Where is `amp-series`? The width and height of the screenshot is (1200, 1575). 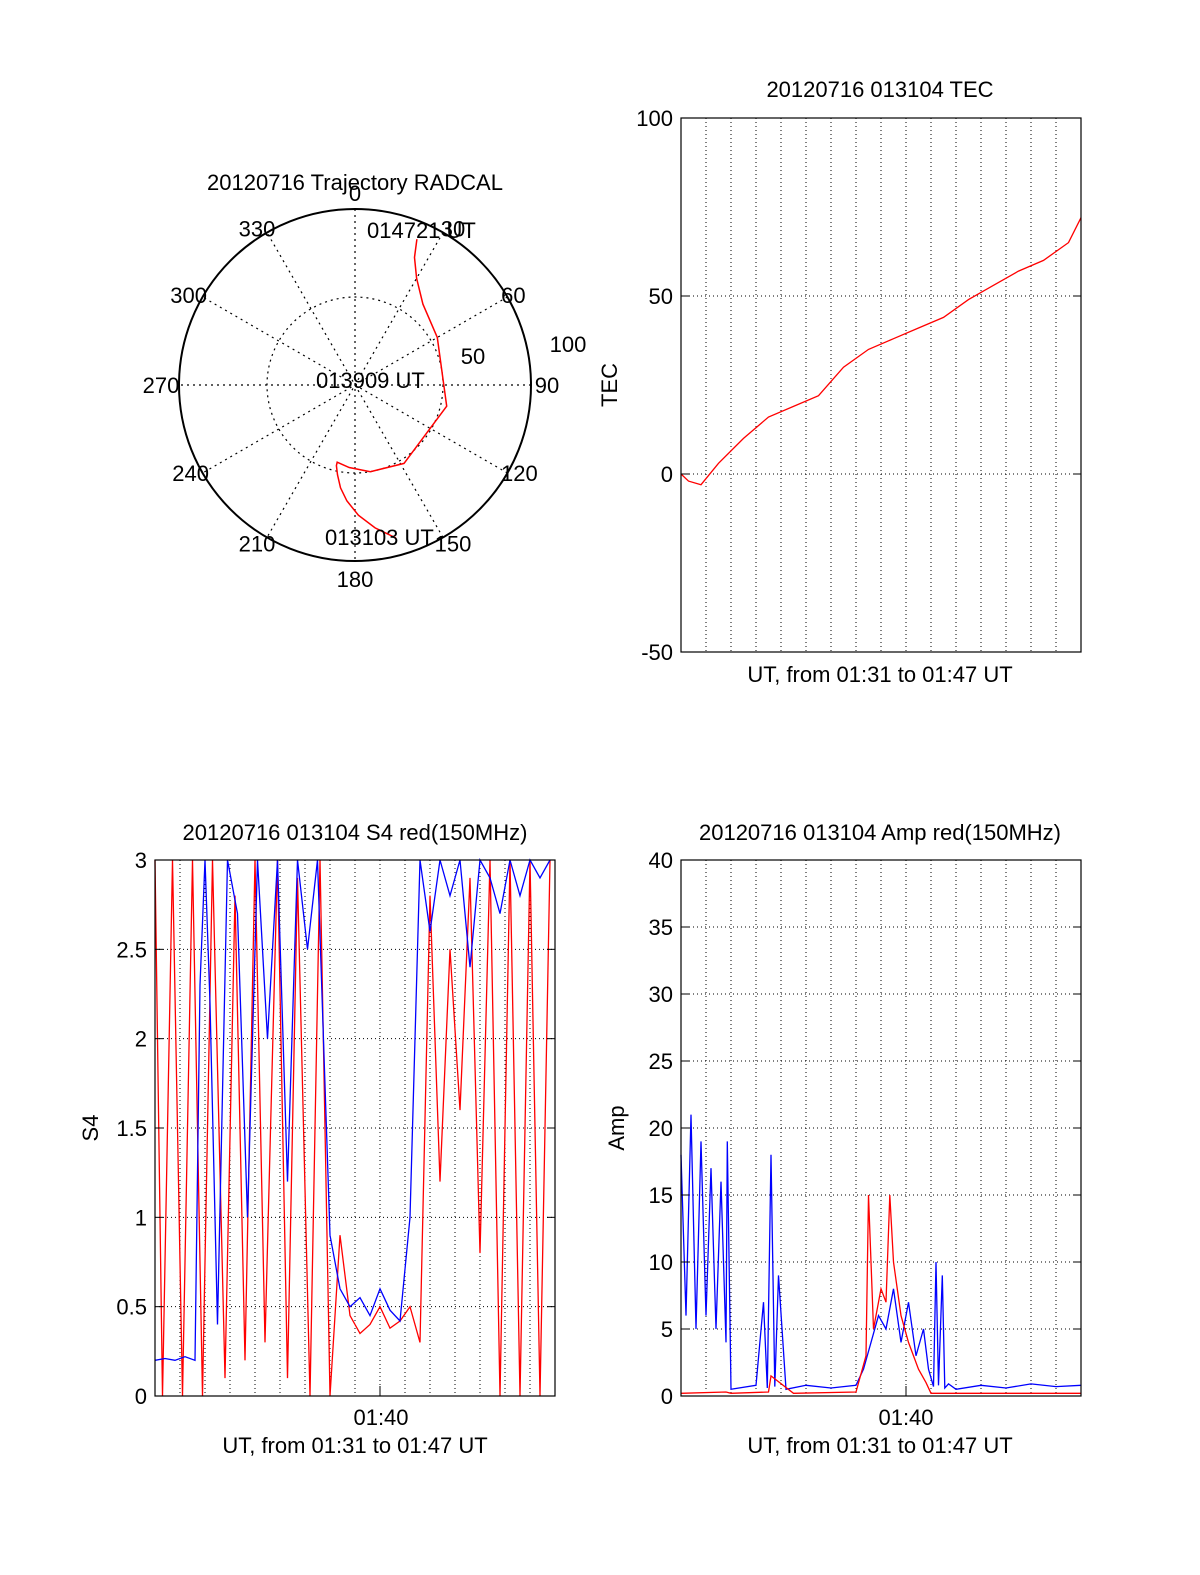
amp-series is located at coordinates (881, 1254).